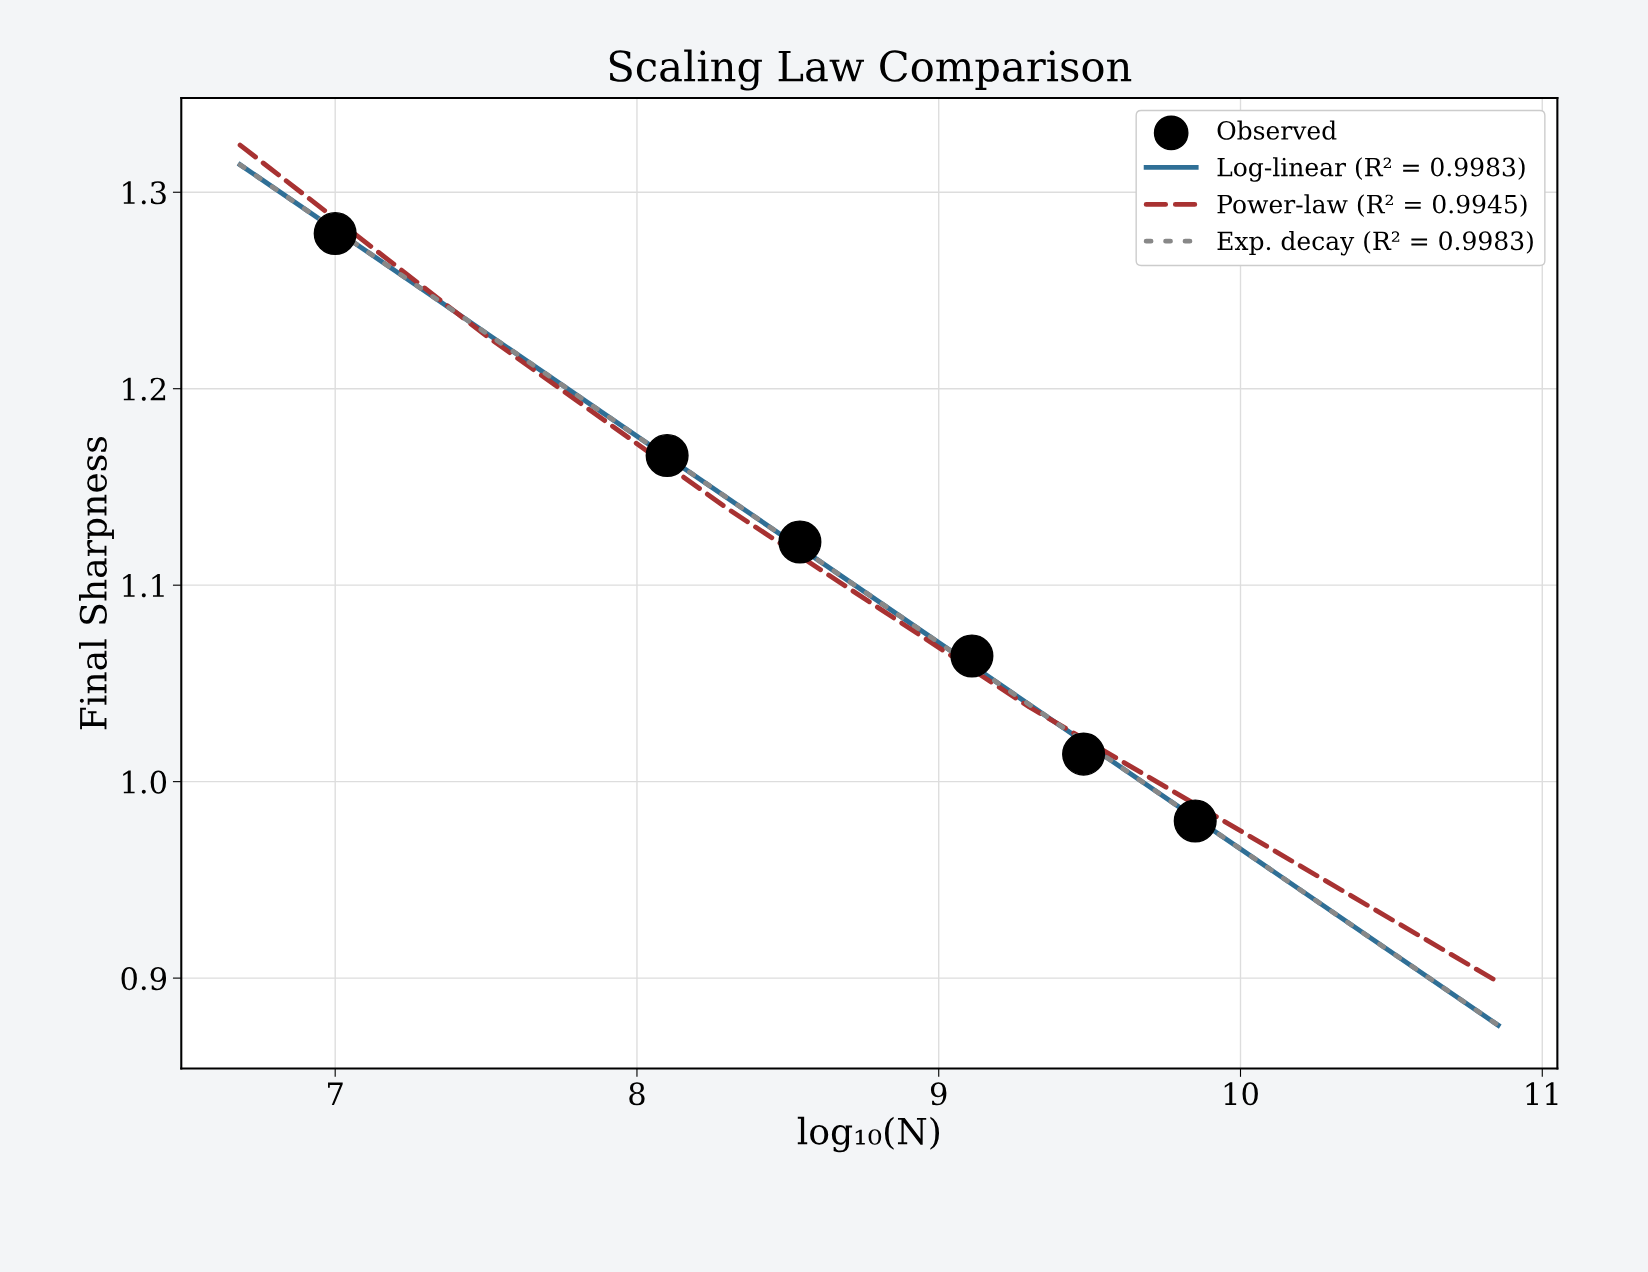 The image size is (1648, 1272). Describe the element at coordinates (335, 1093) in the screenshot. I see `x-tick-label: 7` at that location.